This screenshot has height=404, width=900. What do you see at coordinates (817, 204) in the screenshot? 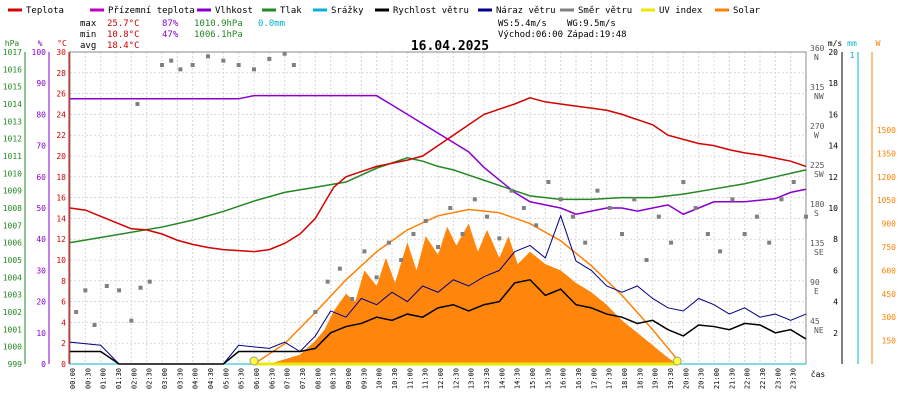
I see `dir-tick-label: 180` at bounding box center [817, 204].